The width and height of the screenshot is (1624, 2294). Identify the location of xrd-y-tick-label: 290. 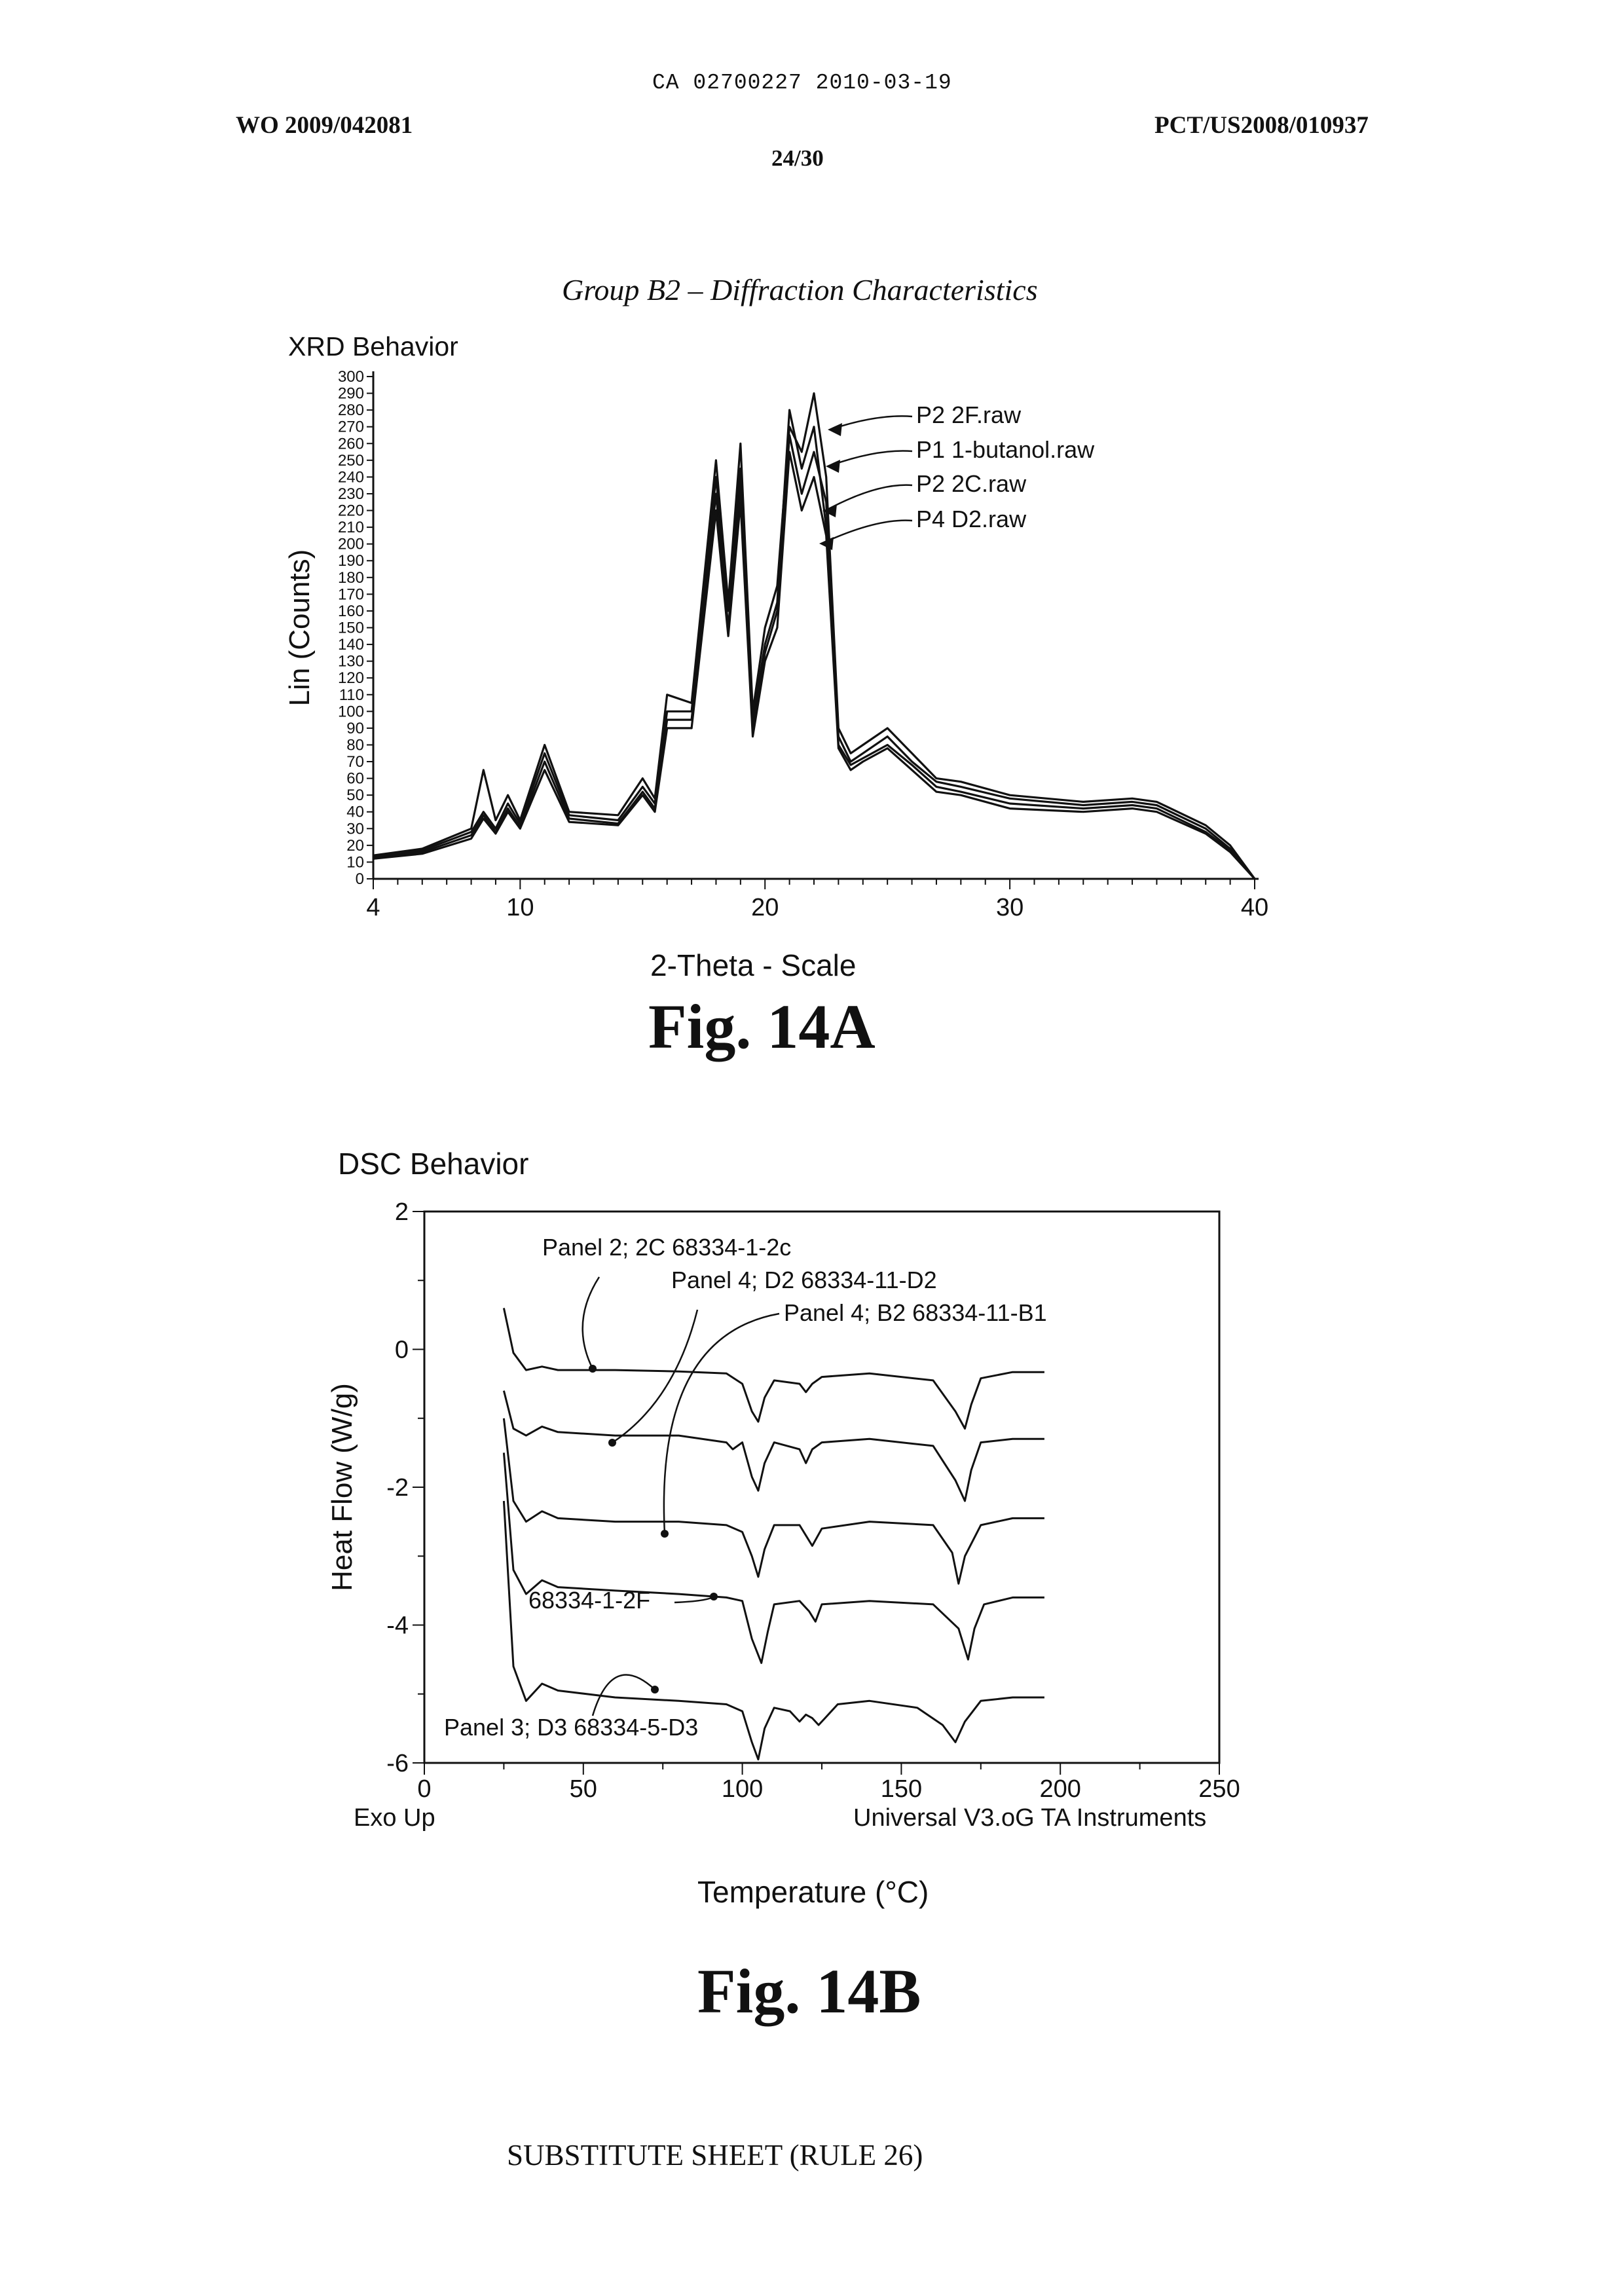
(351, 394).